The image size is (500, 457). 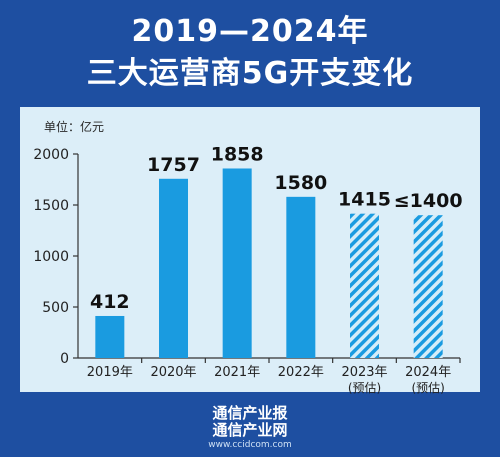 What do you see at coordinates (64, 359) in the screenshot?
I see `y-tick-label: 0` at bounding box center [64, 359].